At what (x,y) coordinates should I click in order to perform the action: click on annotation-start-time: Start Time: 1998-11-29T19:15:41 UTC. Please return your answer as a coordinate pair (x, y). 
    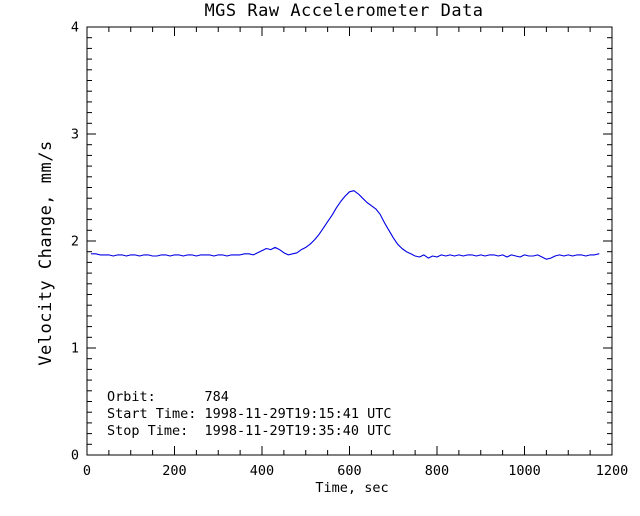
    Looking at the image, I should click on (249, 414).